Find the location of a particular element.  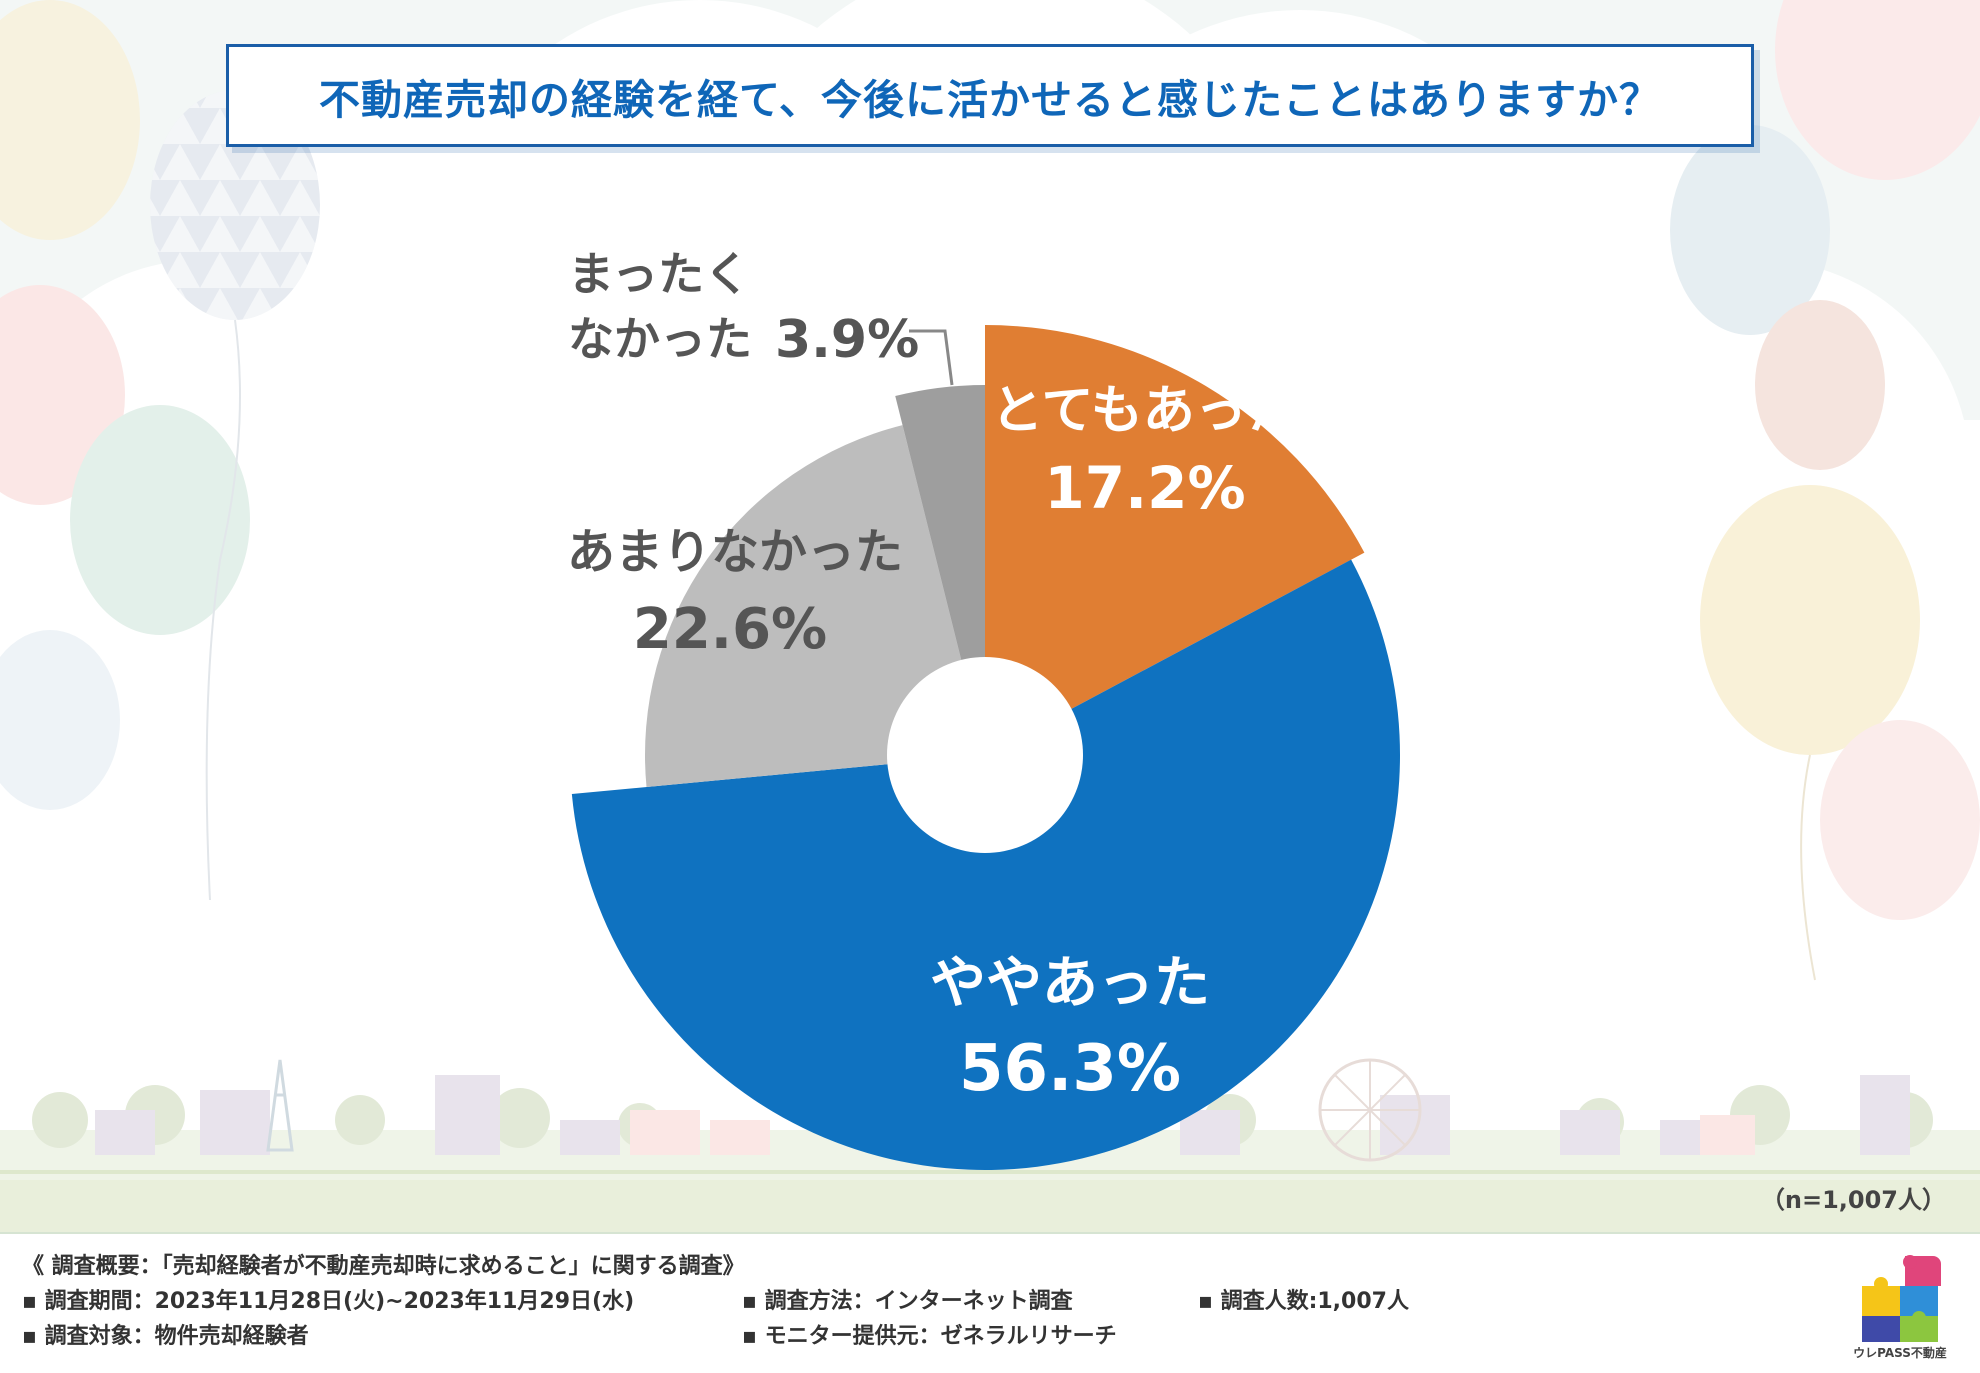

town-skyline is located at coordinates (990, 1146).